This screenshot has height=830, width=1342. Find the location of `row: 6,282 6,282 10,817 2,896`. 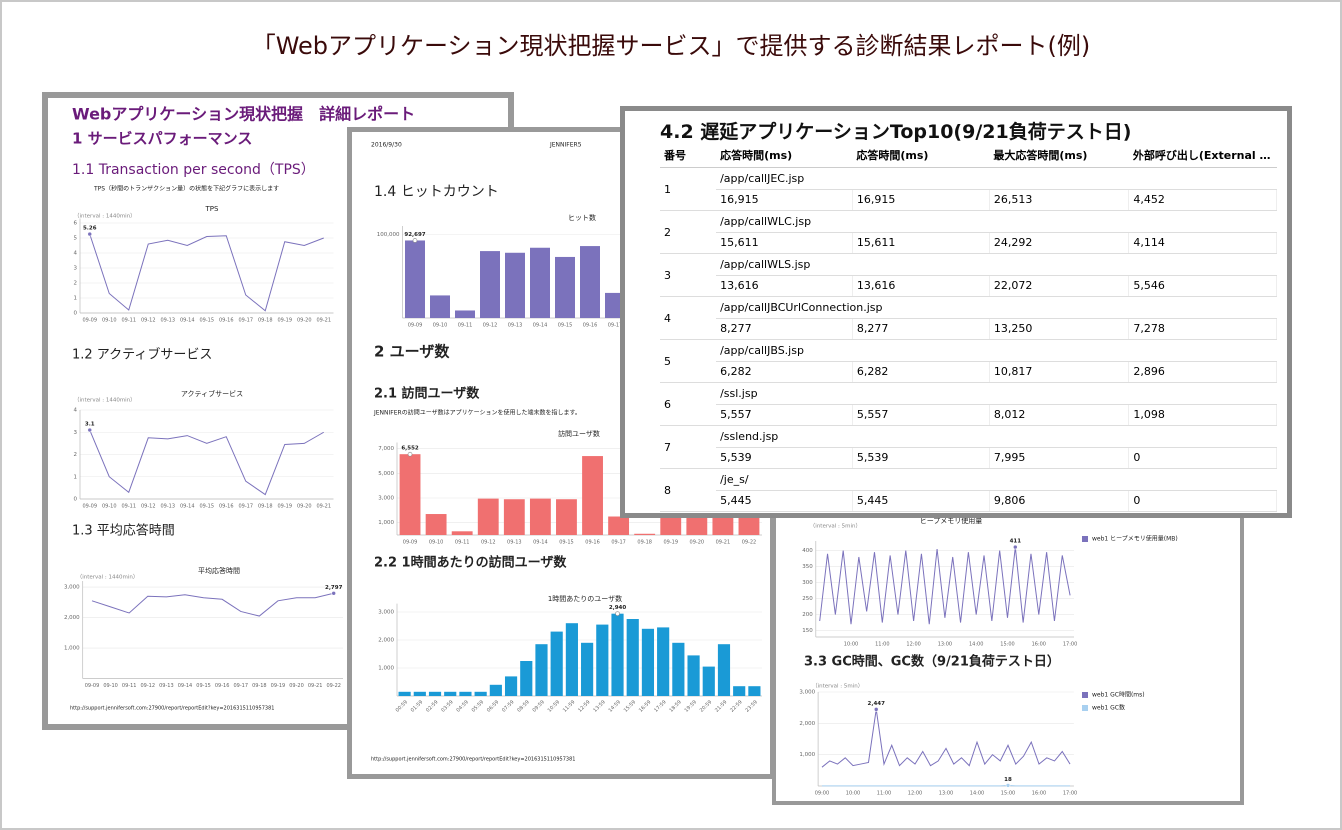

row: 6,282 6,282 10,817 2,896 is located at coordinates (968, 372).